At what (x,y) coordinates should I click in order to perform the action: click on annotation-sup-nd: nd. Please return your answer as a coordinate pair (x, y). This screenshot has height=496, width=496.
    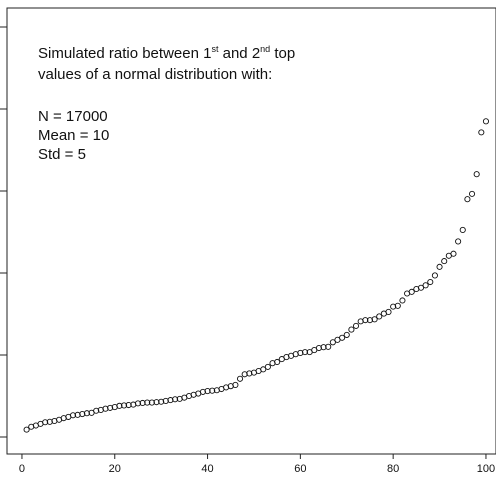
    Looking at the image, I should click on (265, 49).